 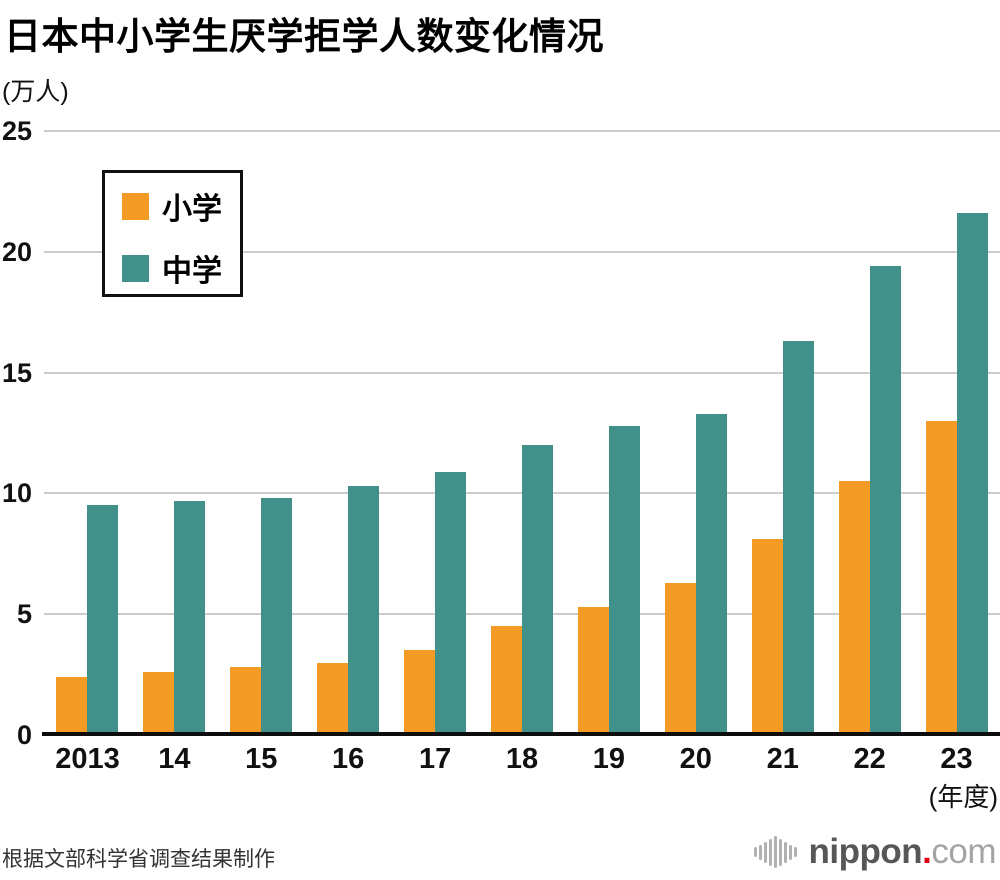 I want to click on bar-小学-21, so click(x=767, y=637).